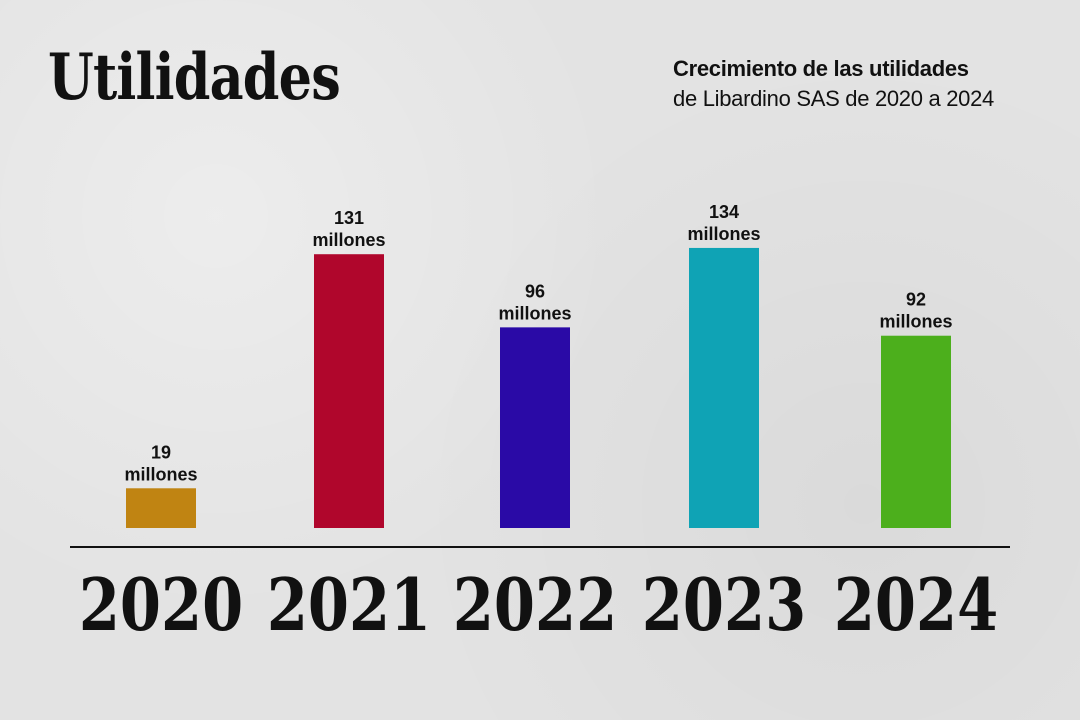  Describe the element at coordinates (160, 463) in the screenshot. I see `data-label-2020: 19 millones` at that location.